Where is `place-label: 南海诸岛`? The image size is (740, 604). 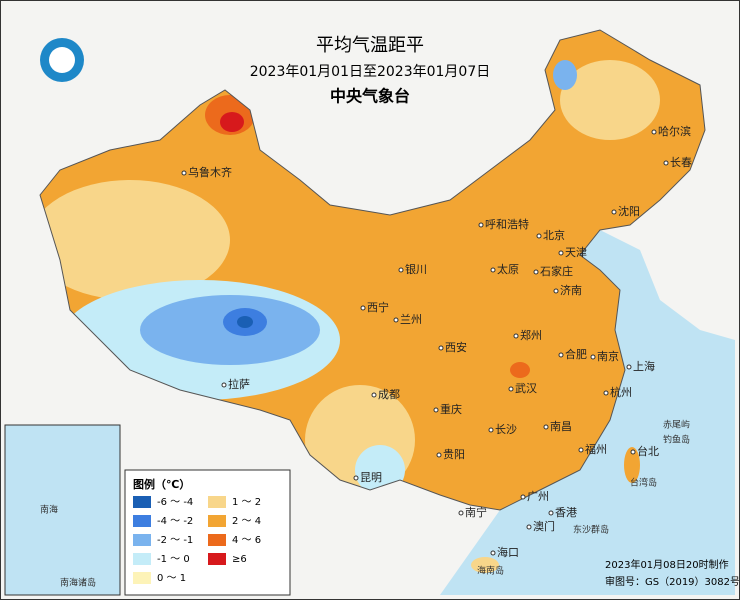
place-label: 南海诸岛 is located at coordinates (78, 583).